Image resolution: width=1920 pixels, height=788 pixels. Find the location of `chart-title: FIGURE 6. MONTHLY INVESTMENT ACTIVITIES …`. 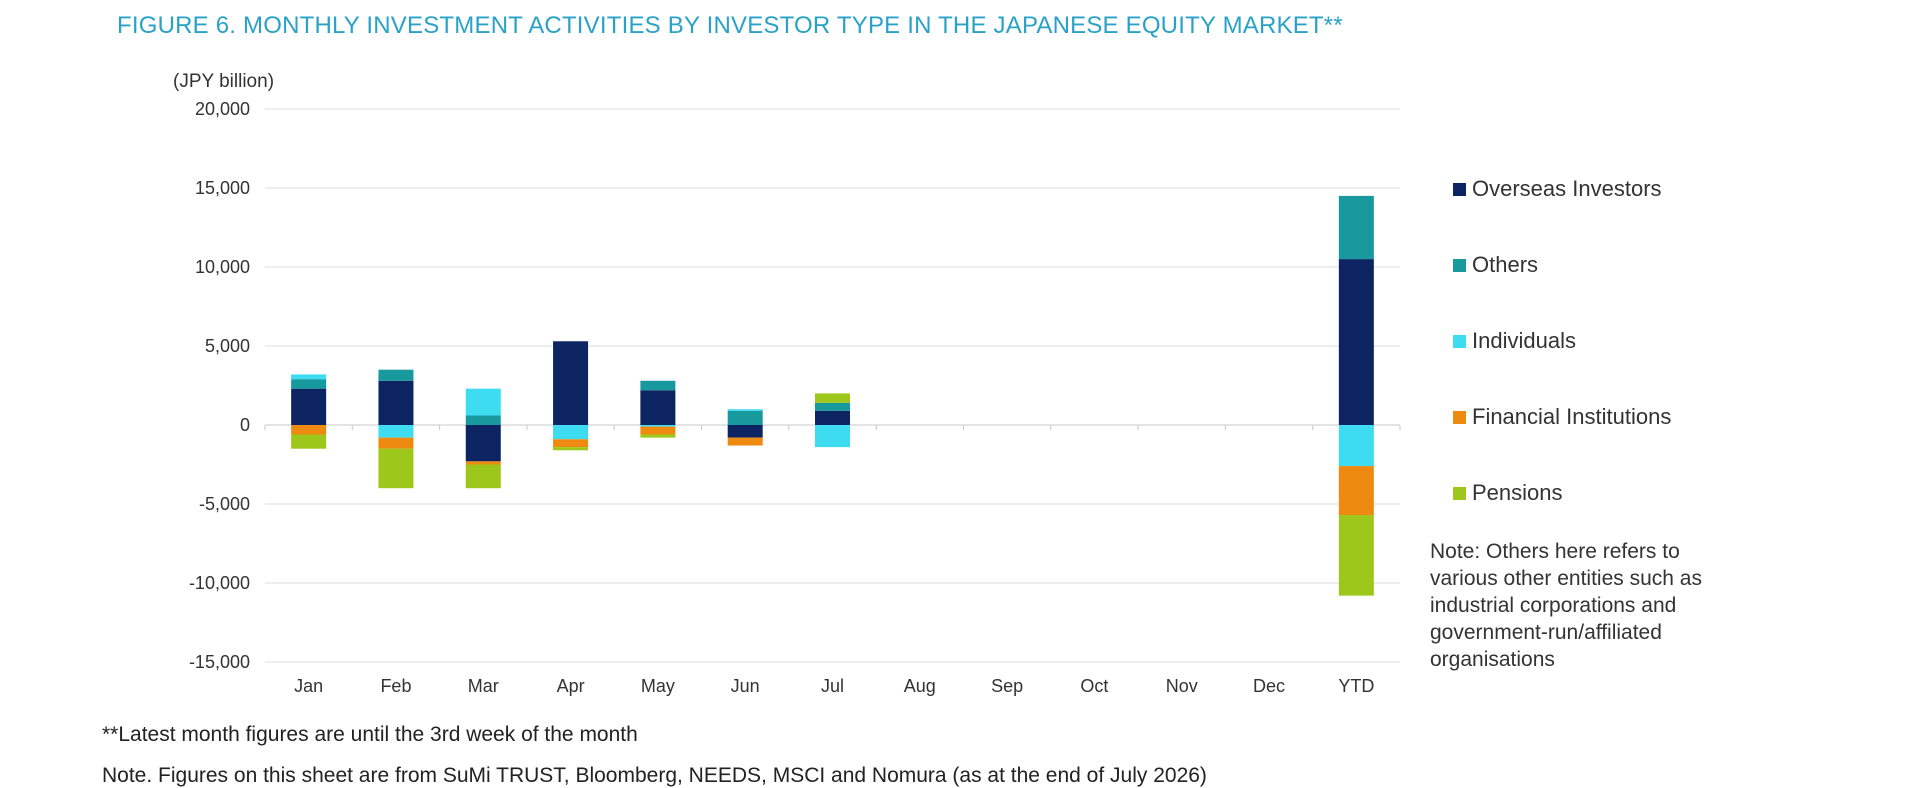

chart-title: FIGURE 6. MONTHLY INVESTMENT ACTIVITIES … is located at coordinates (730, 25).